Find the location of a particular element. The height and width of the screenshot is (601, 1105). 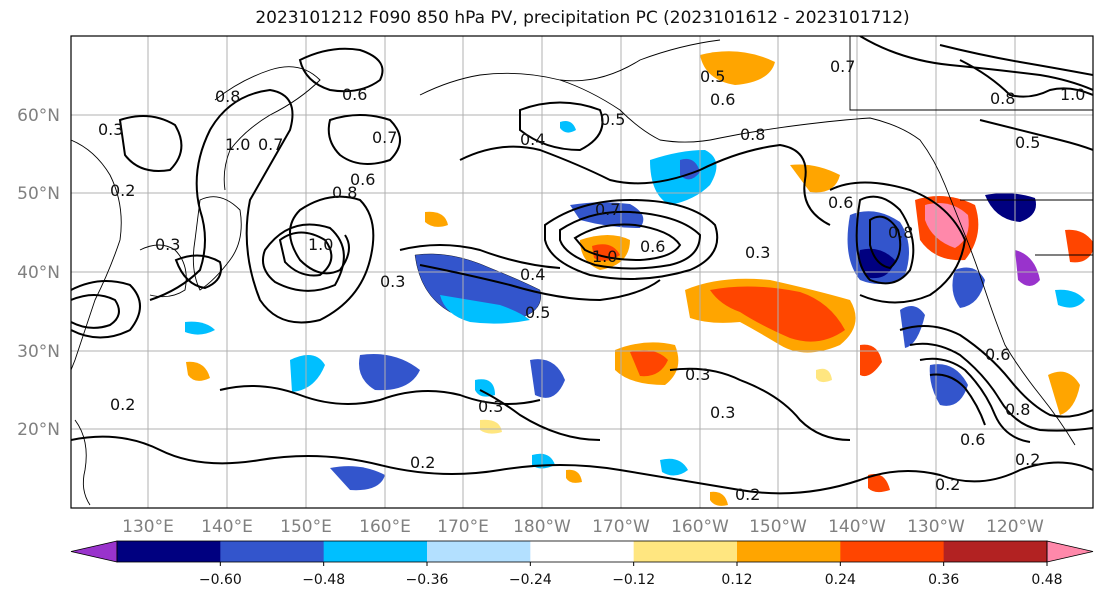

lon-label: 180°W is located at coordinates (542, 527).